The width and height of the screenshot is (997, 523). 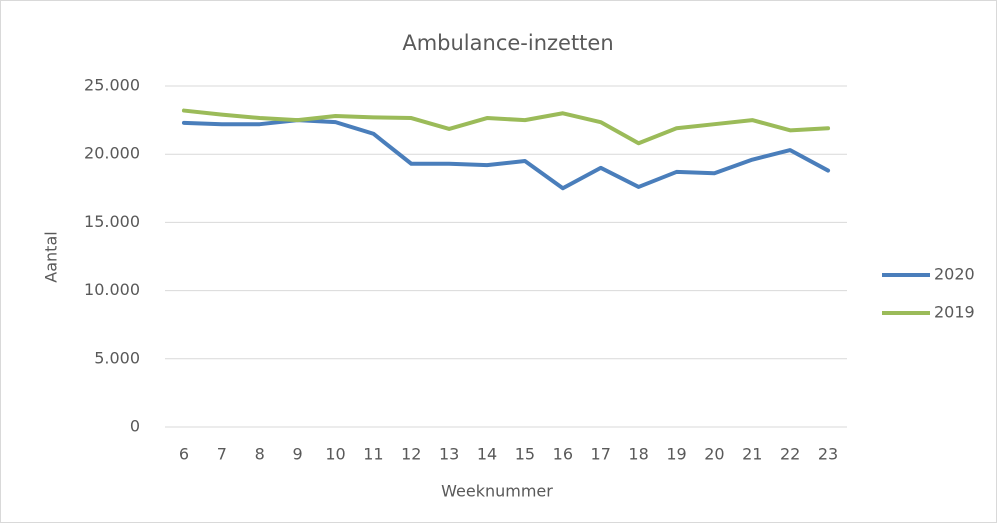 I want to click on series-line, so click(x=506, y=127).